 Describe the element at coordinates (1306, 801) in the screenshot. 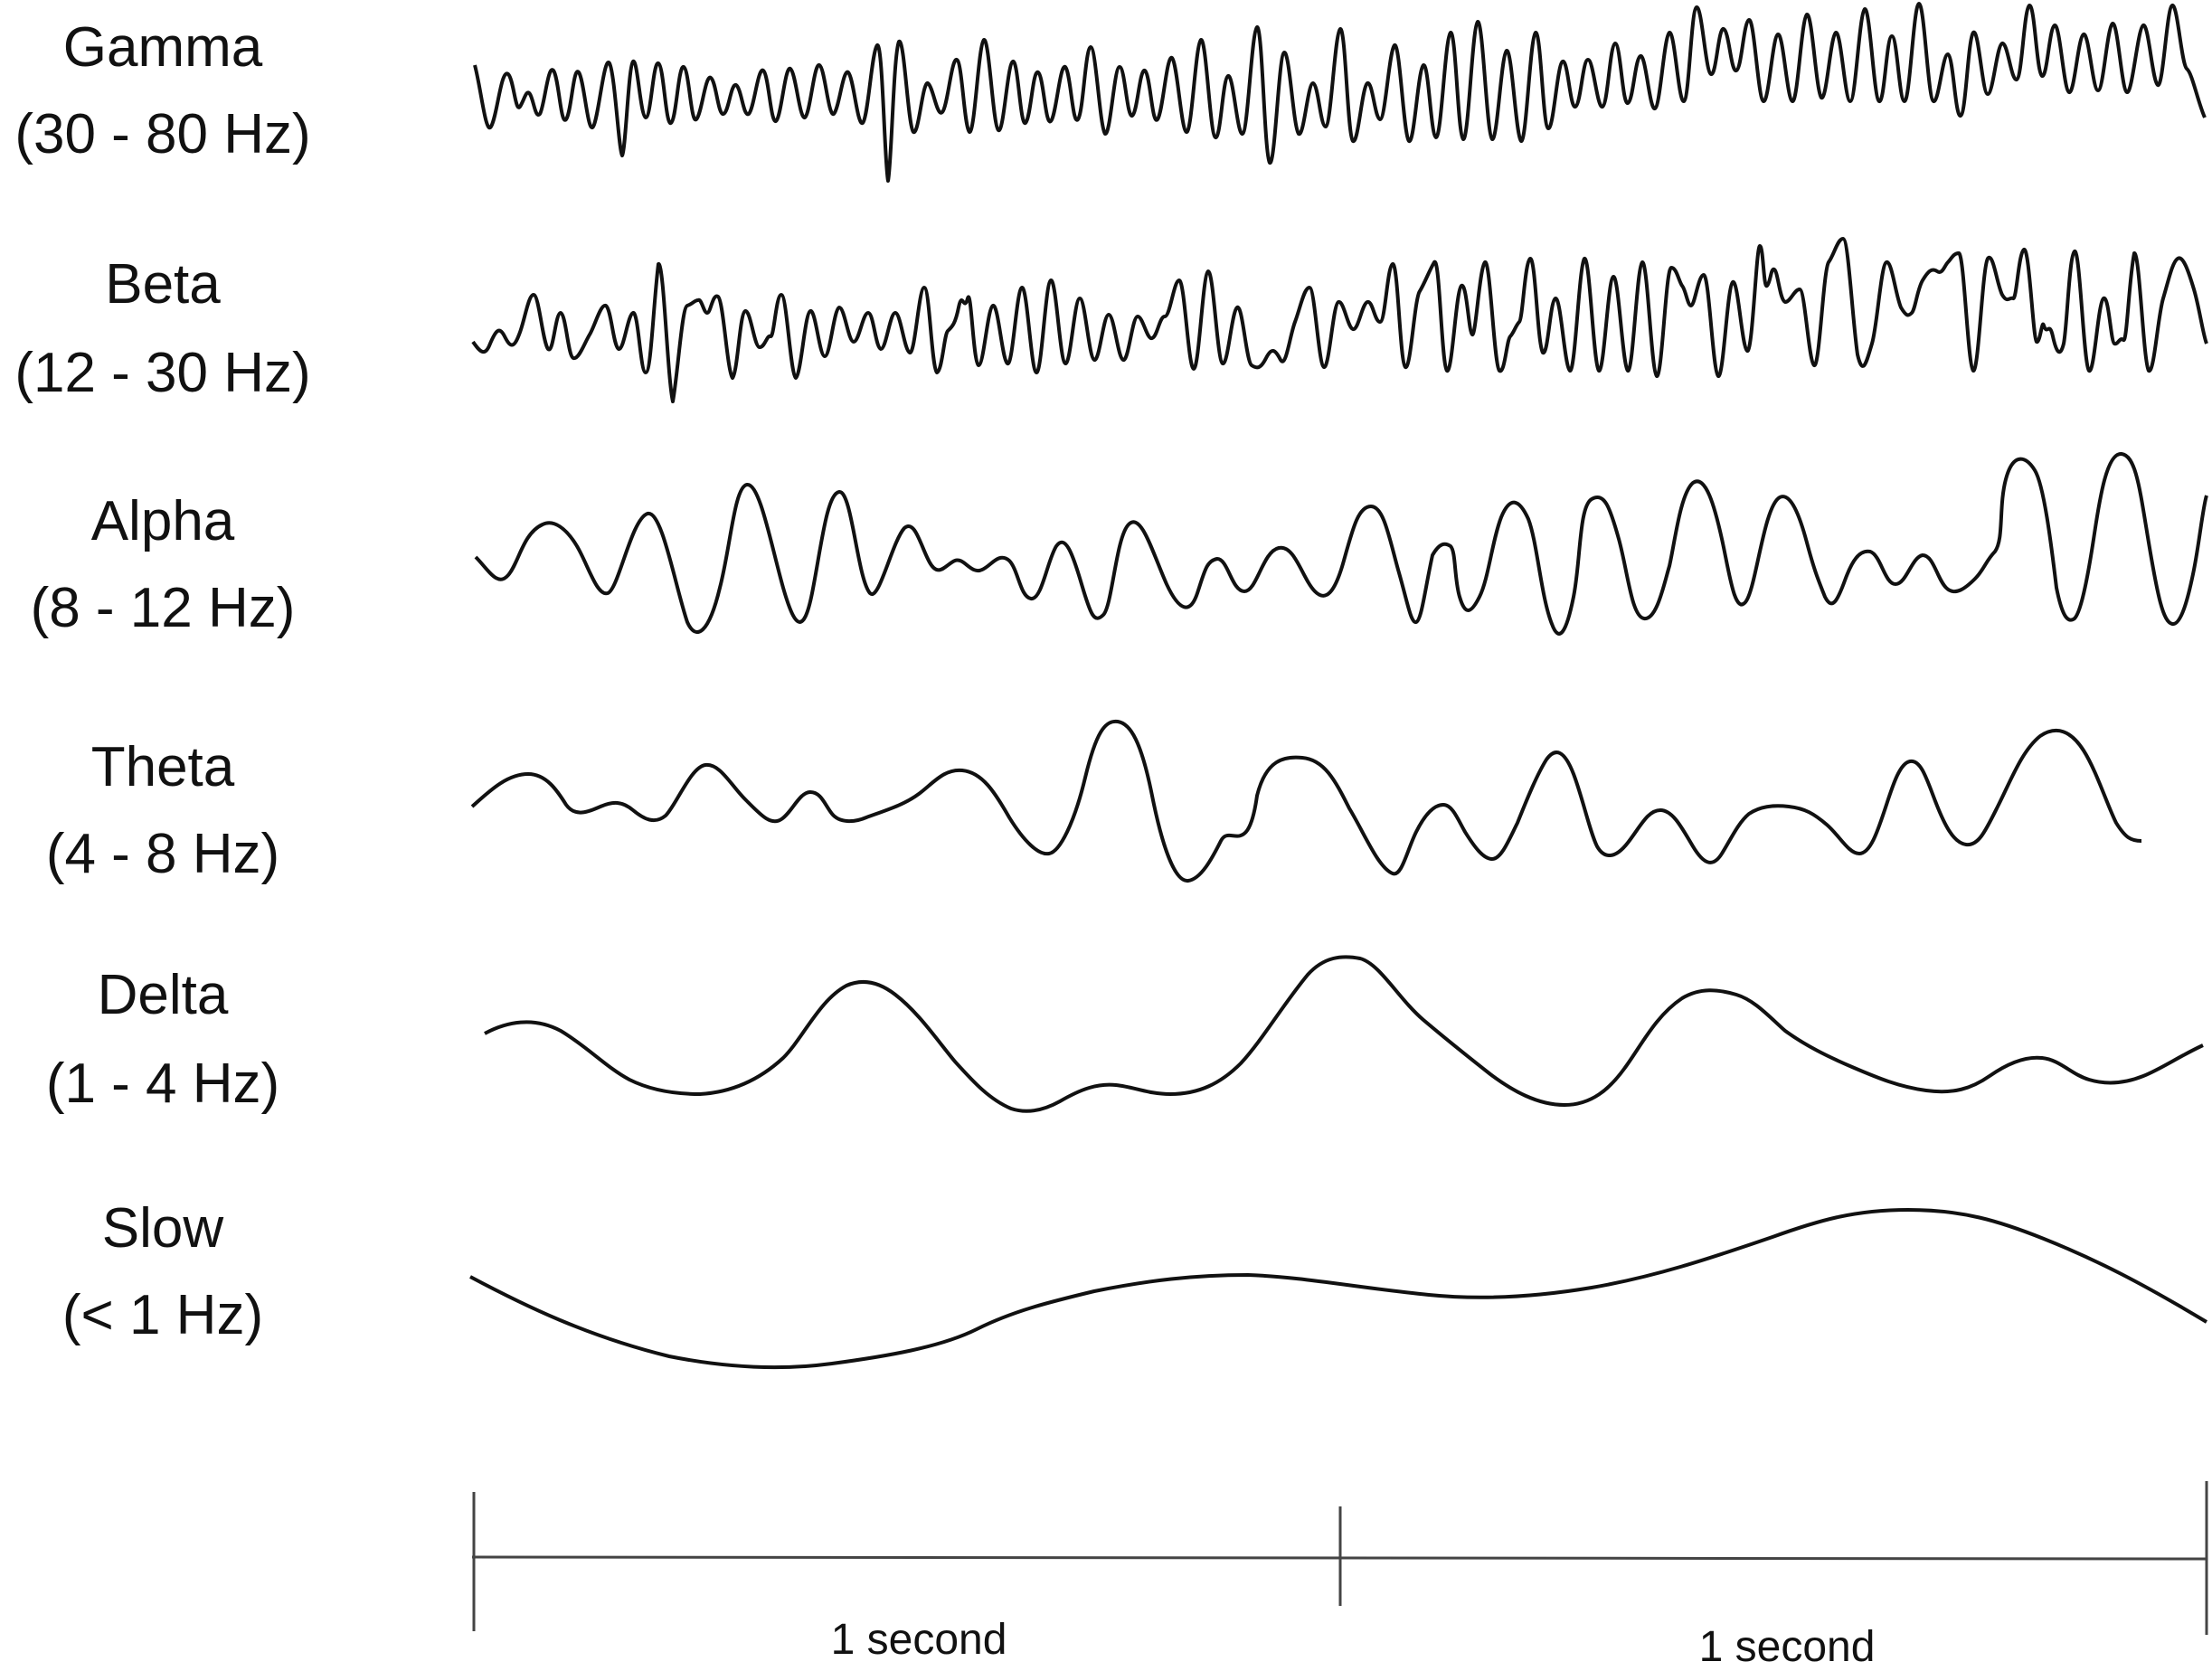

I see `theta-waveform` at that location.